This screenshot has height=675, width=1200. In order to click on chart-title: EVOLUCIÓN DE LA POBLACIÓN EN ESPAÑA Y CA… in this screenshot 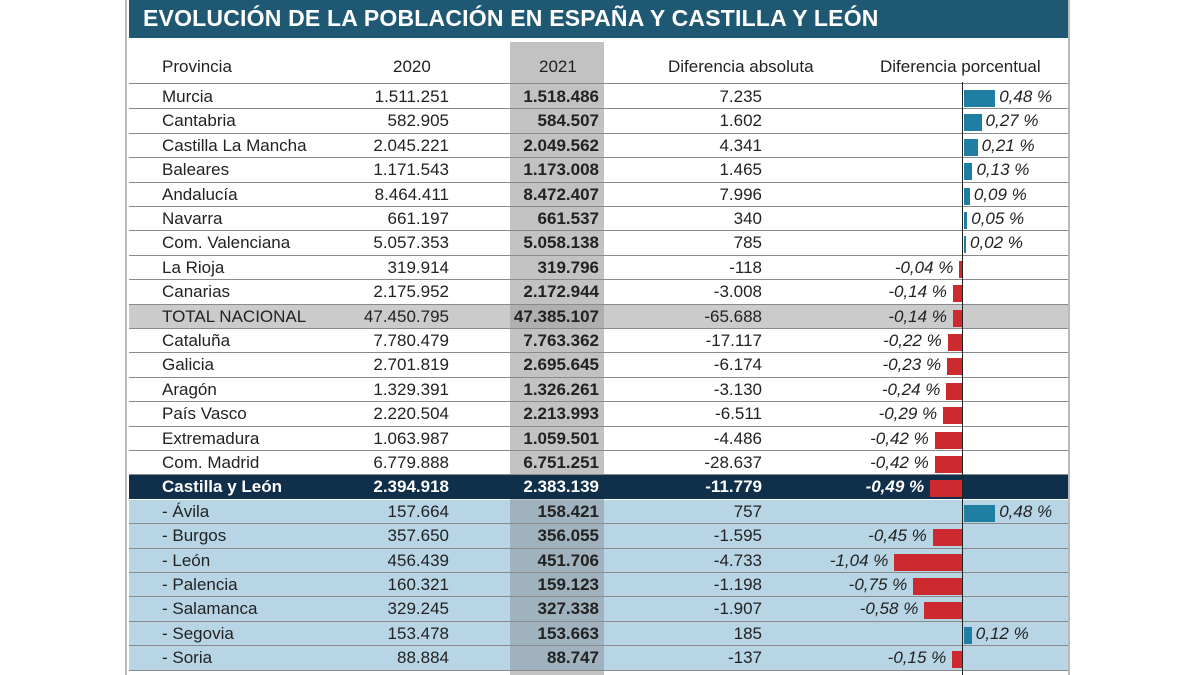, I will do `click(511, 18)`.